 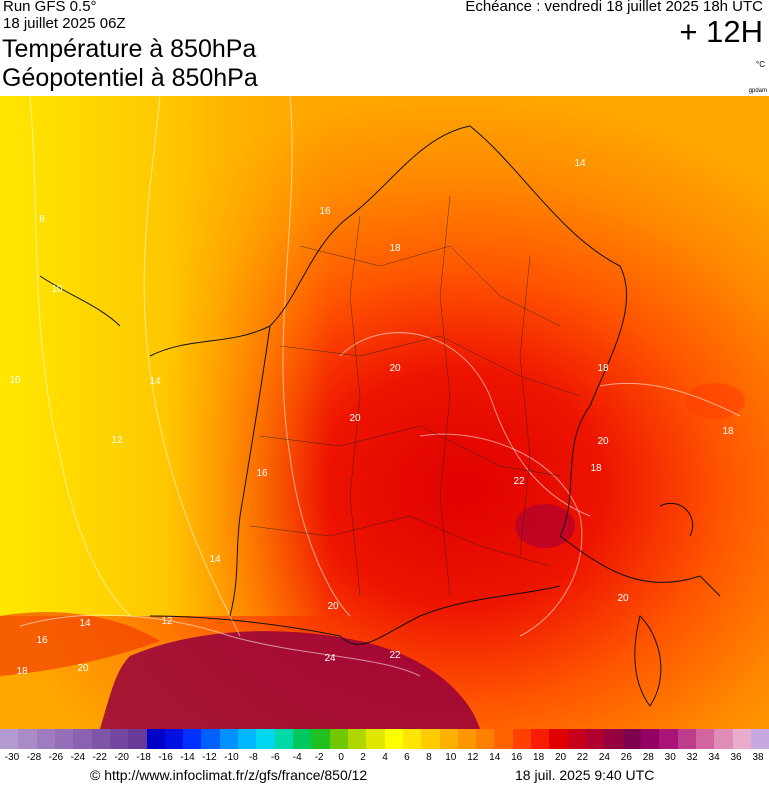 I want to click on color-scale-tick: 4, so click(x=385, y=757).